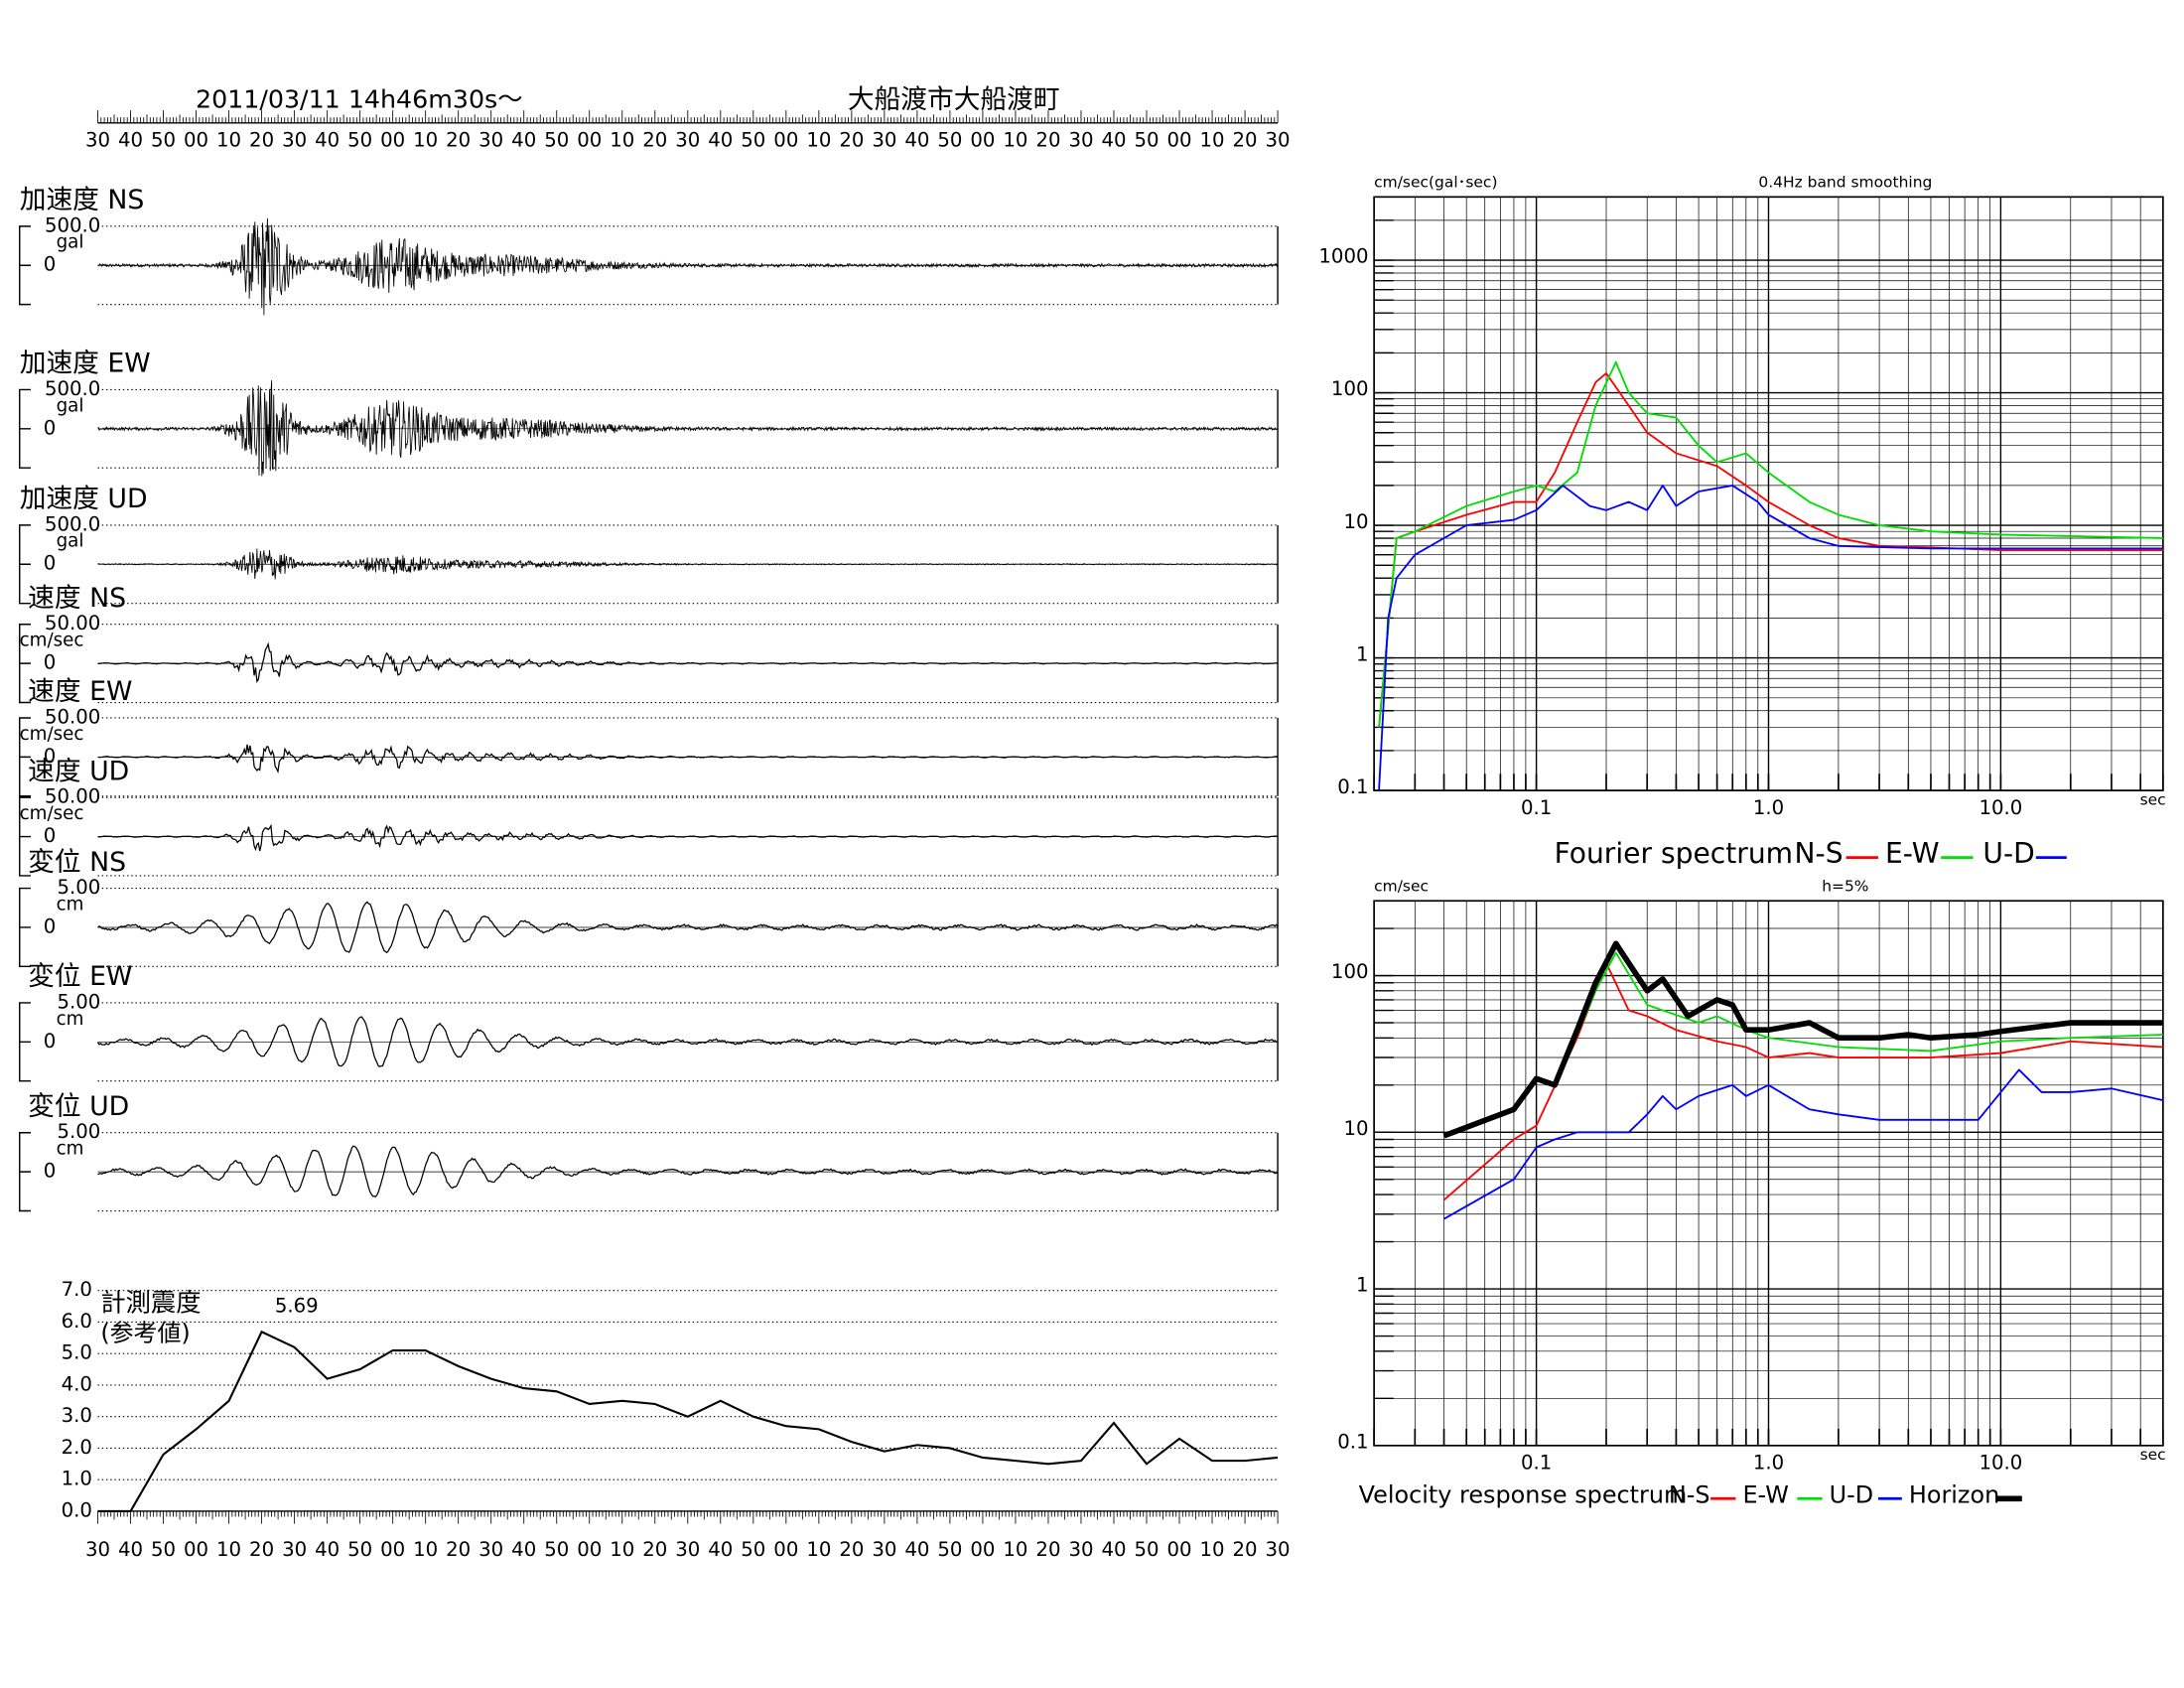  Describe the element at coordinates (2153, 1455) in the screenshot. I see `x-axis-label: sec` at that location.